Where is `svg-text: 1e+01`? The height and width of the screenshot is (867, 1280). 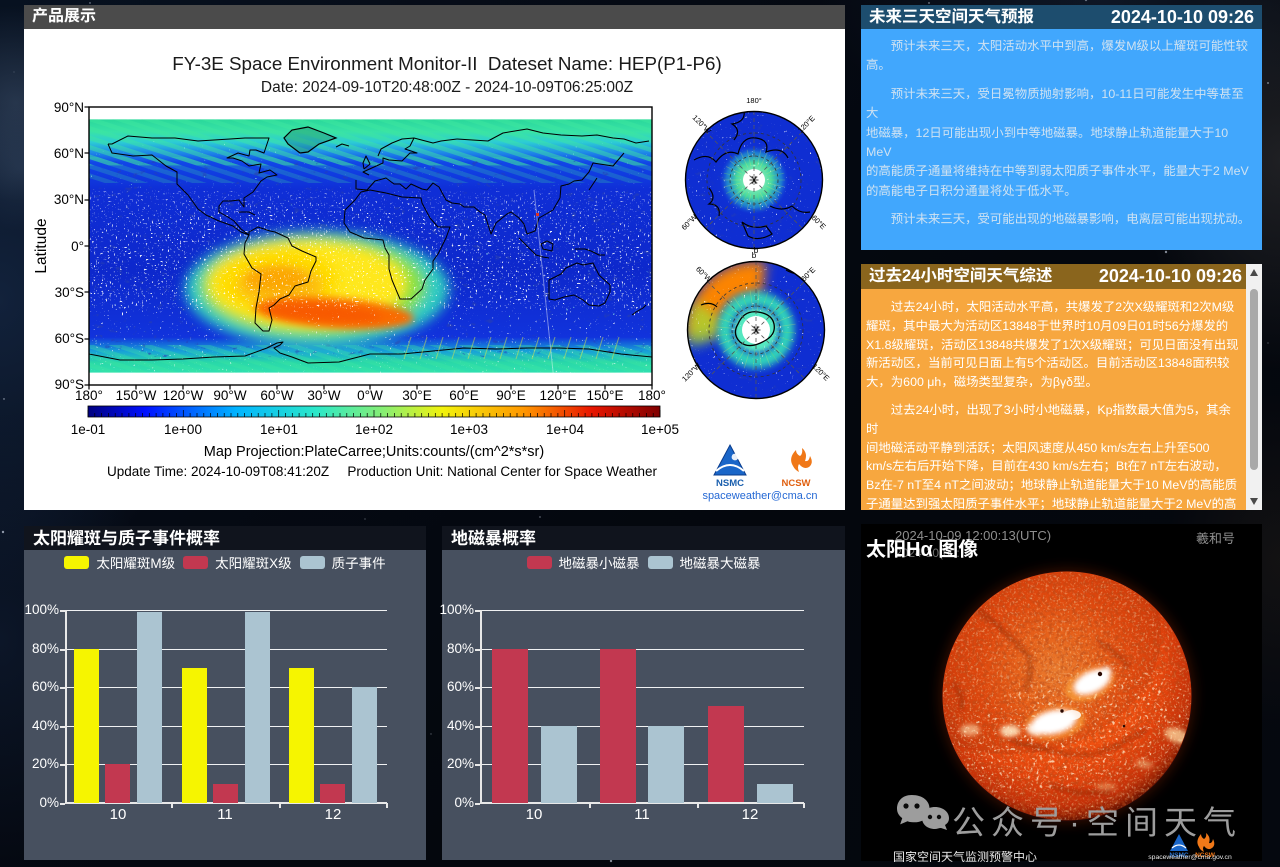 svg-text: 1e+01 is located at coordinates (279, 429).